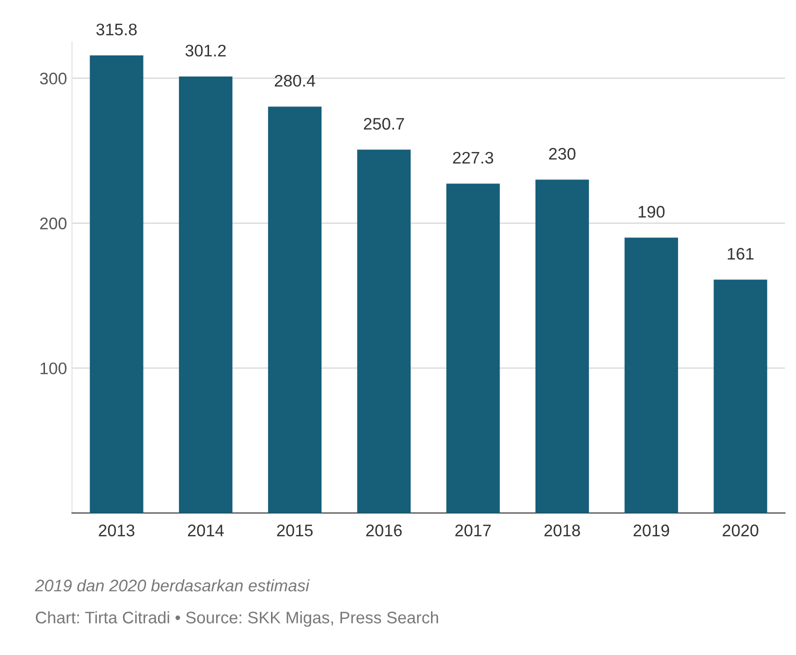 Image resolution: width=796 pixels, height=655 pixels. Describe the element at coordinates (116, 530) in the screenshot. I see `x-tick-label: 2013` at that location.